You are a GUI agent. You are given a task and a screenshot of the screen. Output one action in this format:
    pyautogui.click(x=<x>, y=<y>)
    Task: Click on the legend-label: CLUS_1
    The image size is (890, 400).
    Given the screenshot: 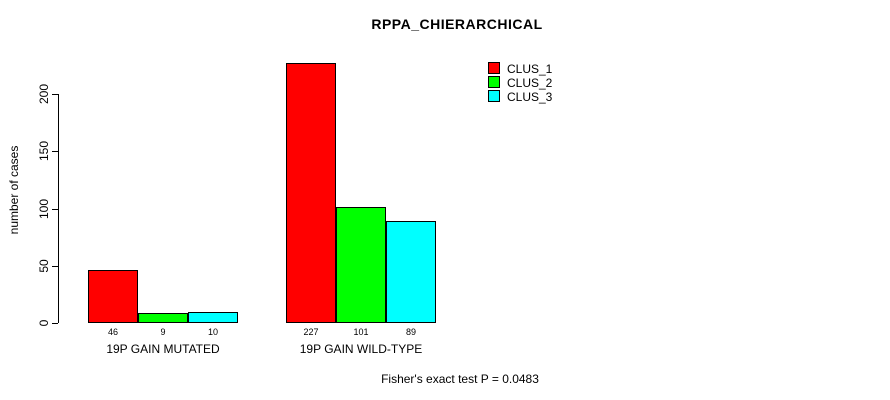 What is the action you would take?
    pyautogui.click(x=530, y=69)
    